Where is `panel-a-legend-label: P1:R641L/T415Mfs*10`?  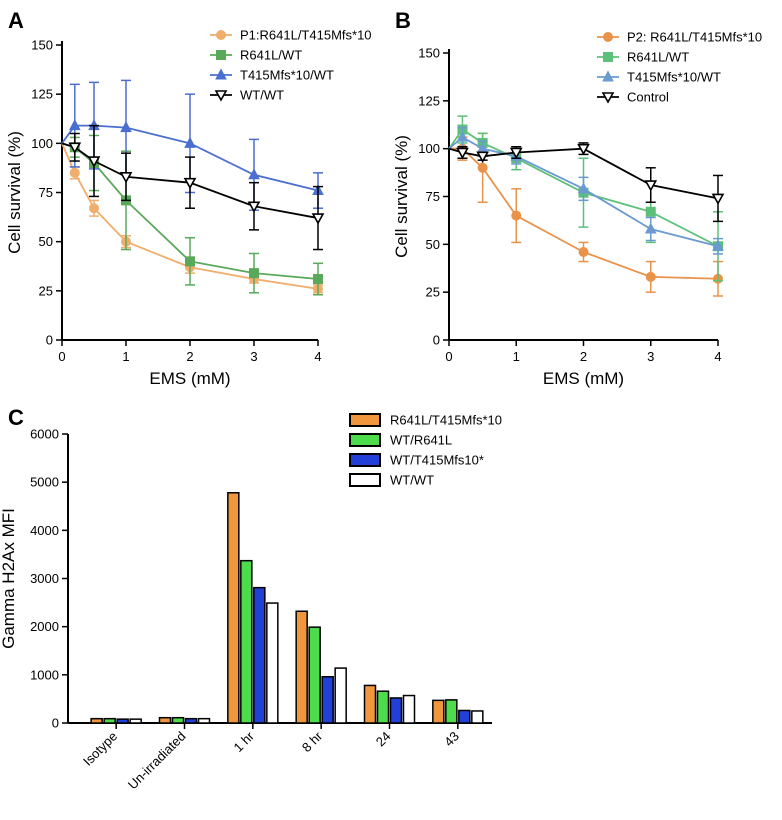 panel-a-legend-label: P1:R641L/T415Mfs*10 is located at coordinates (306, 35).